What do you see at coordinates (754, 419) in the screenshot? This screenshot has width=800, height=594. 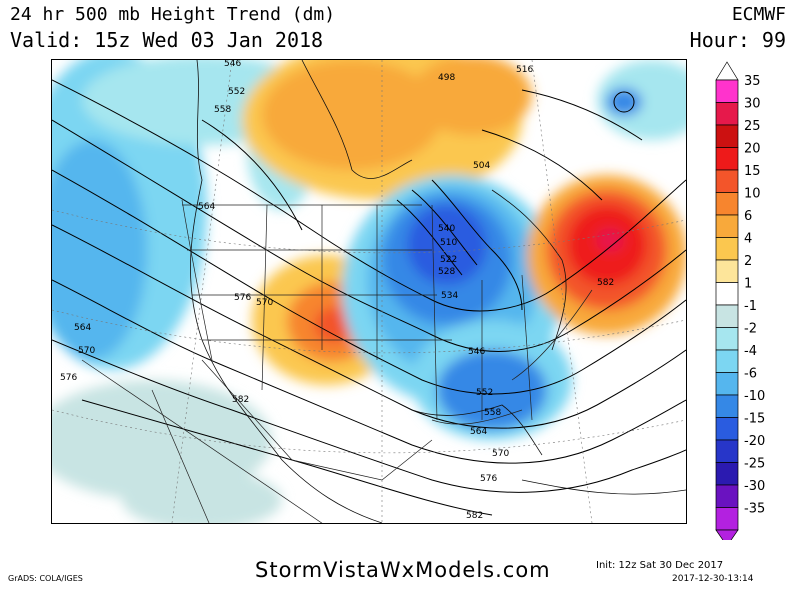 I see `colorbar-label: -15` at bounding box center [754, 419].